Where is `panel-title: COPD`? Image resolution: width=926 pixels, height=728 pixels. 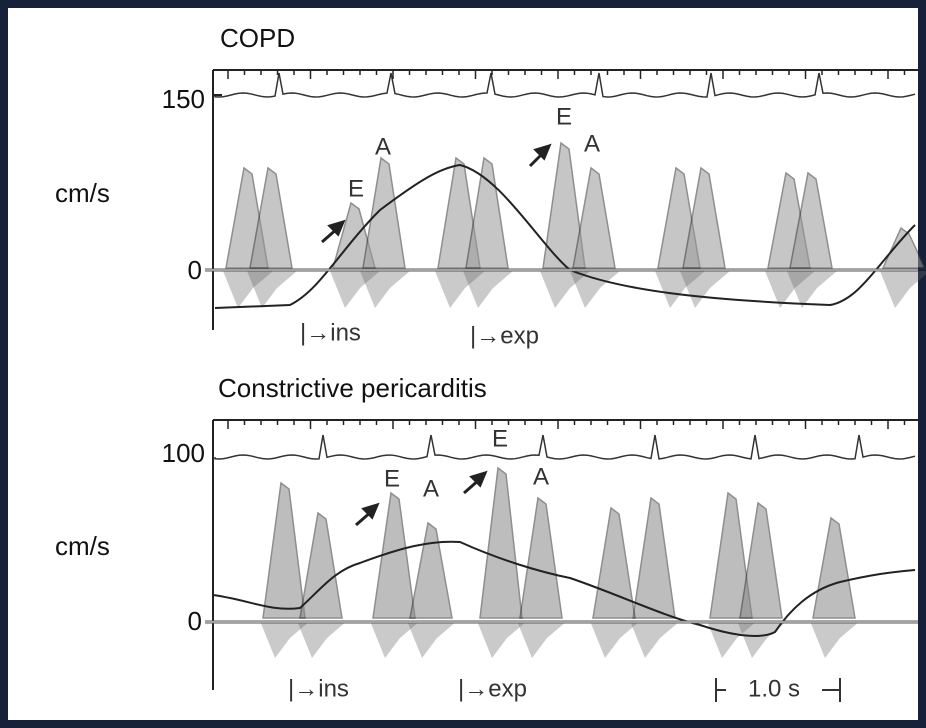 panel-title: COPD is located at coordinates (257, 38).